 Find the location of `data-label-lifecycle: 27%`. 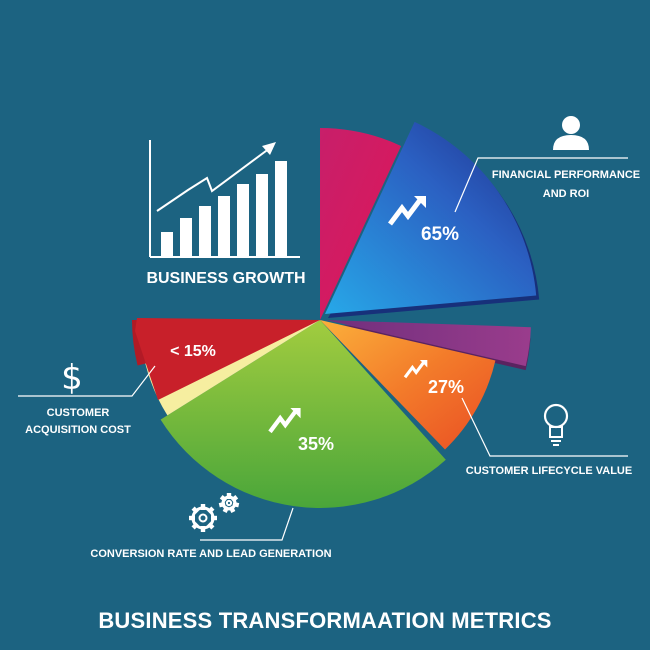

data-label-lifecycle: 27% is located at coordinates (446, 387).